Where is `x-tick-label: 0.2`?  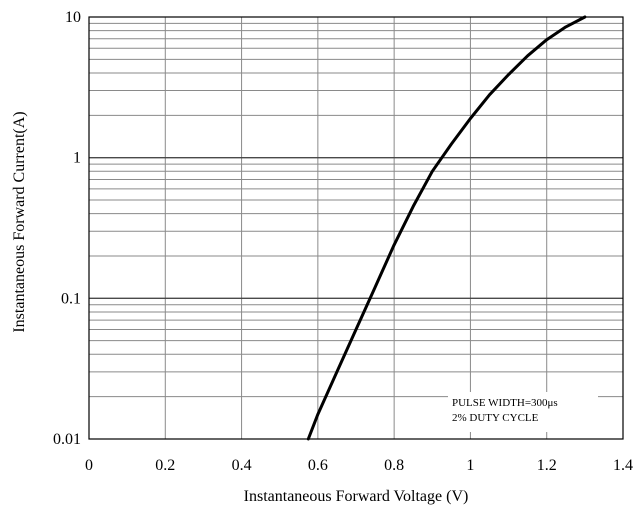 x-tick-label: 0.2 is located at coordinates (165, 465).